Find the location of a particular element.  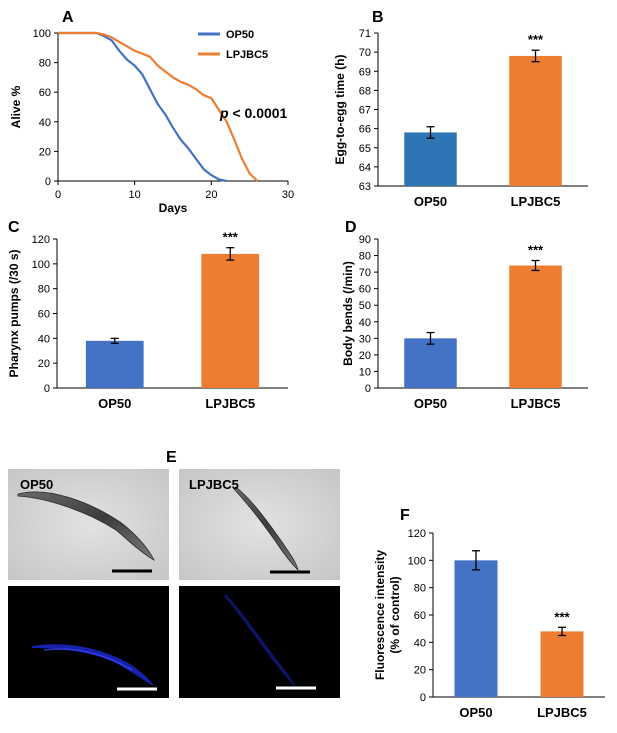

f-y-tick-label: 120 is located at coordinates (417, 534).